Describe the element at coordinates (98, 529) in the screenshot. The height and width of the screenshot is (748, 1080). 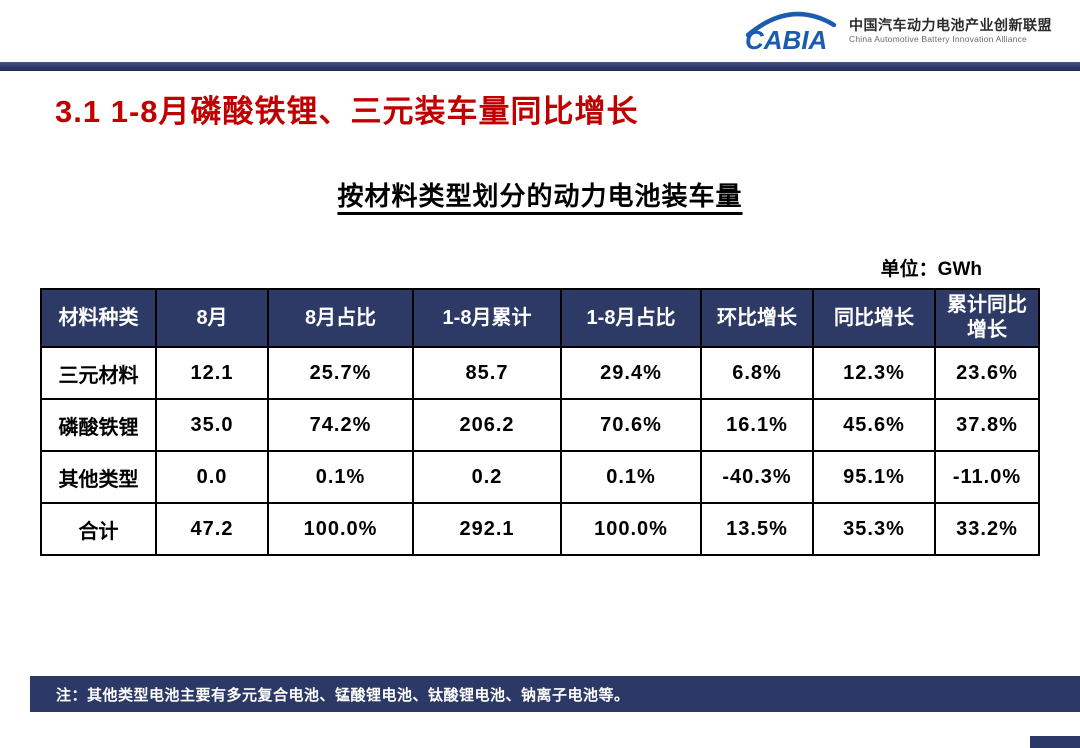
I see `row-label: 合计` at that location.